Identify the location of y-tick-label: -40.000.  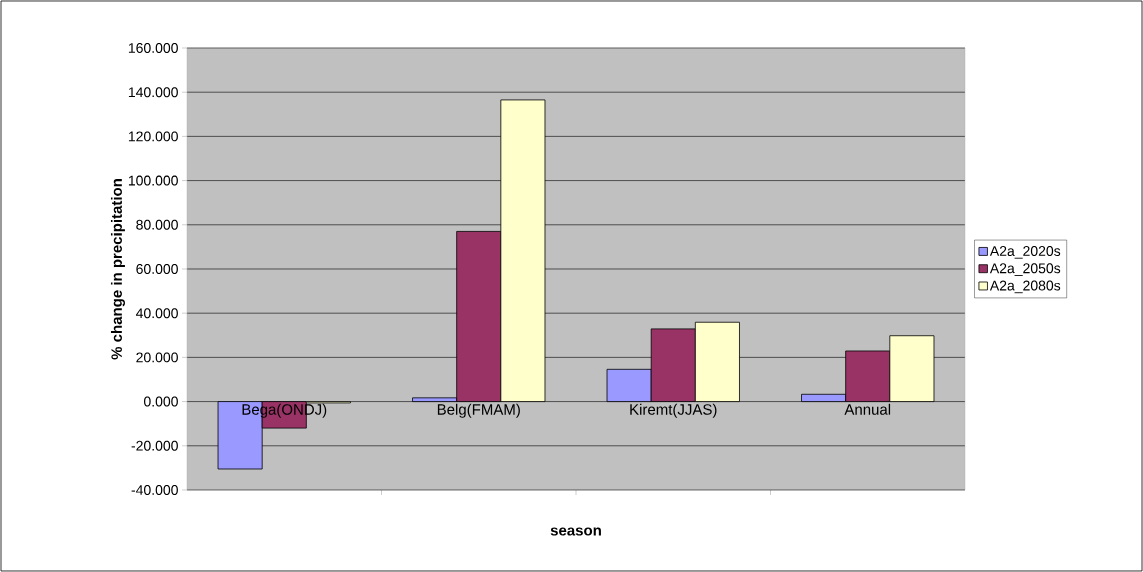
(154, 490).